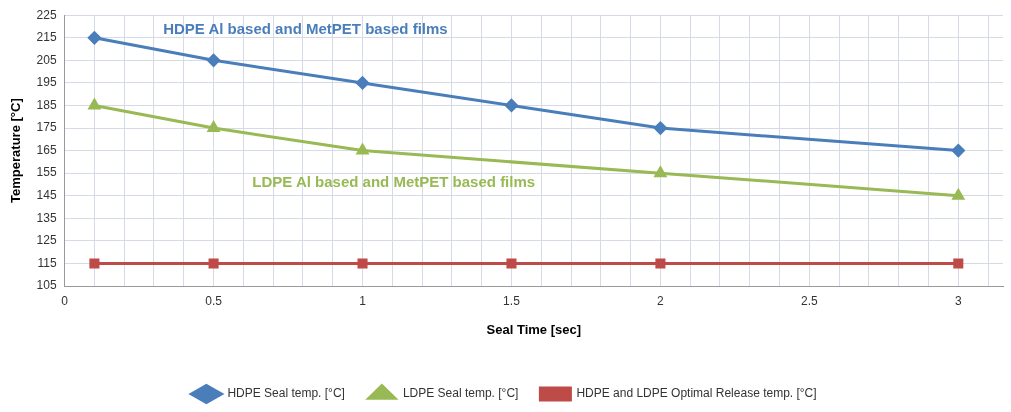  What do you see at coordinates (460, 393) in the screenshot?
I see `legend-label: LDPE Seal temp. [°C]` at bounding box center [460, 393].